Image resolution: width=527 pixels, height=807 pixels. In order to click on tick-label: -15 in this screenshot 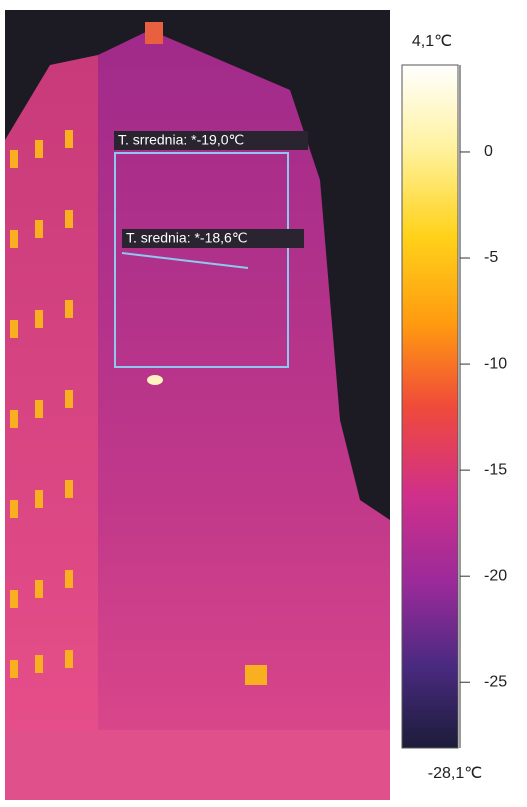, I will do `click(495, 469)`.